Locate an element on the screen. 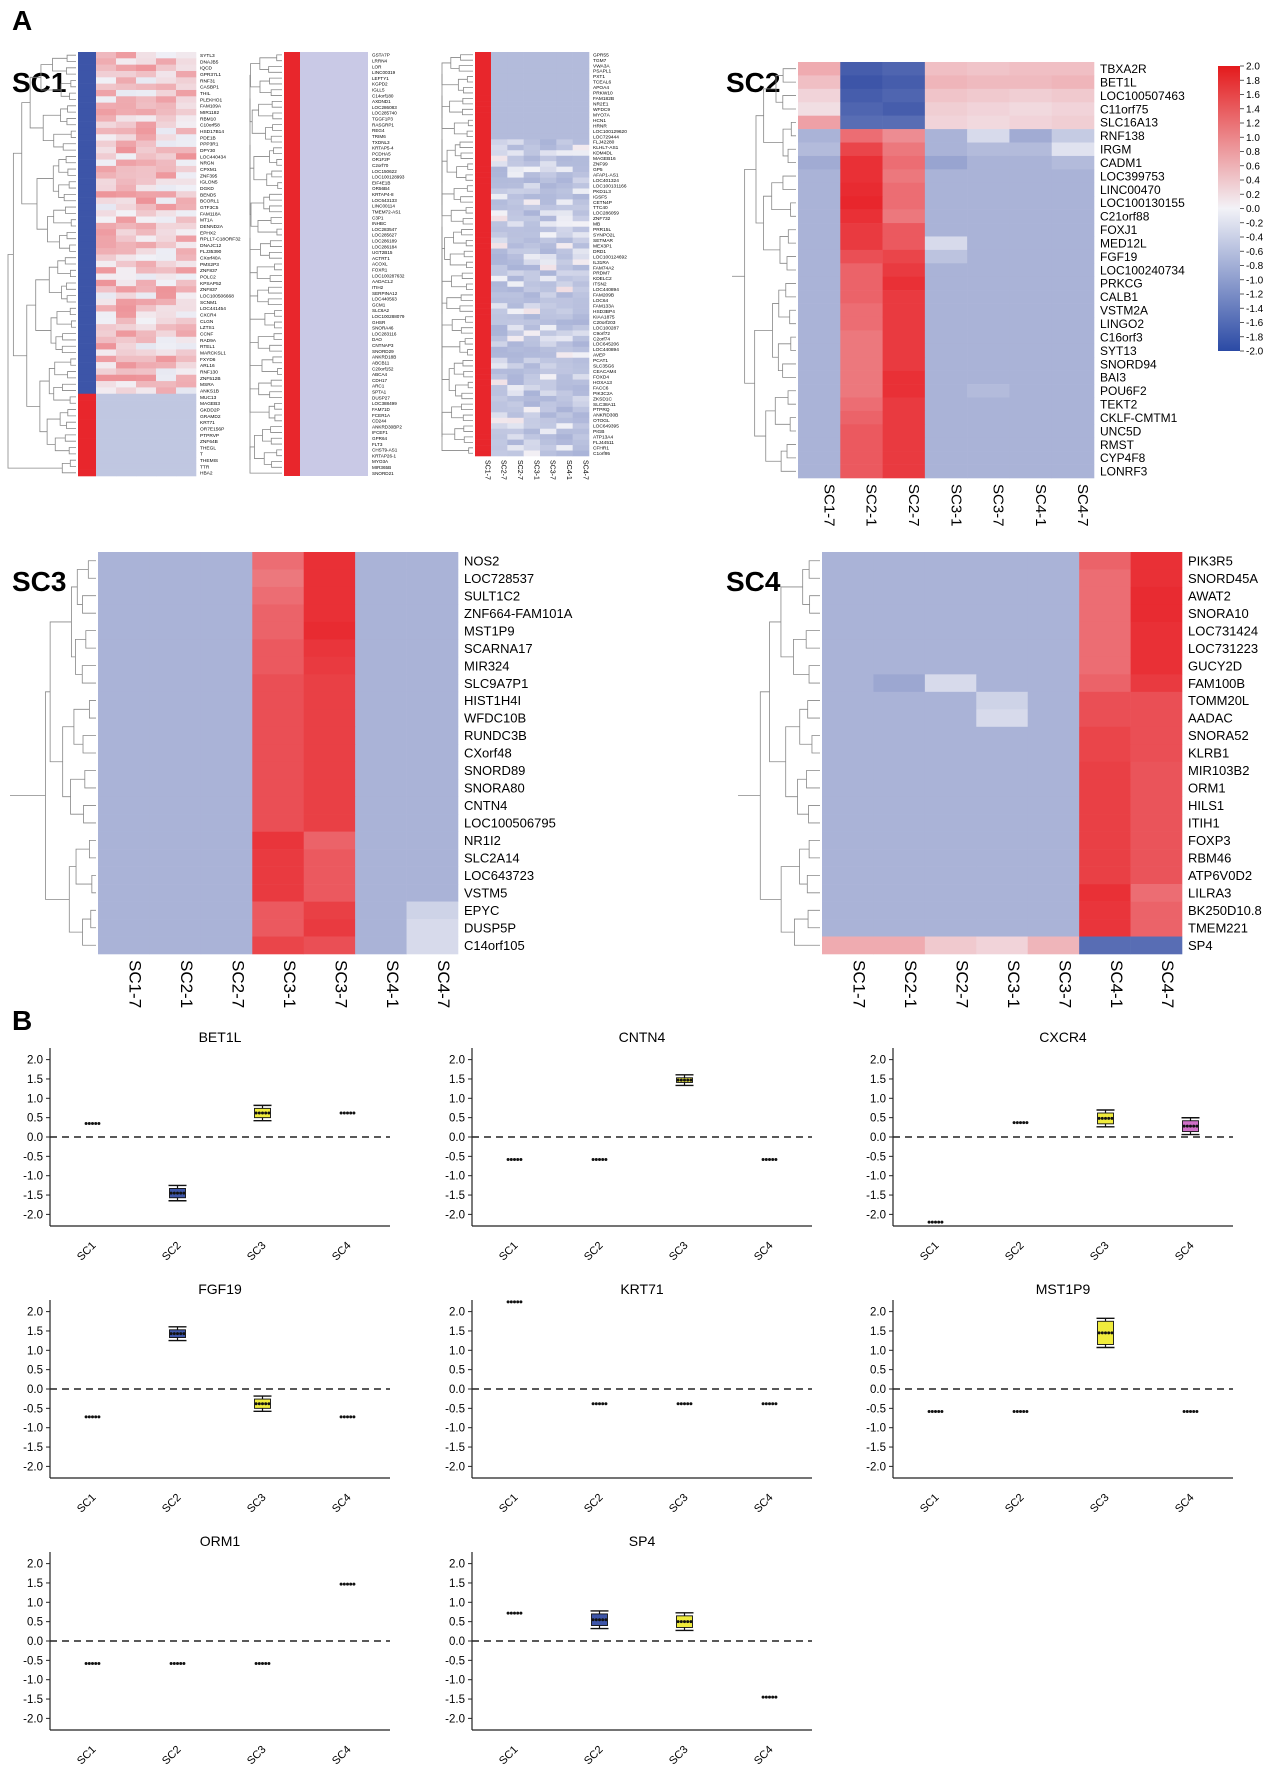 The width and height of the screenshot is (1275, 1767). sc1-block1-gene-label: MAGEB3 is located at coordinates (210, 404).